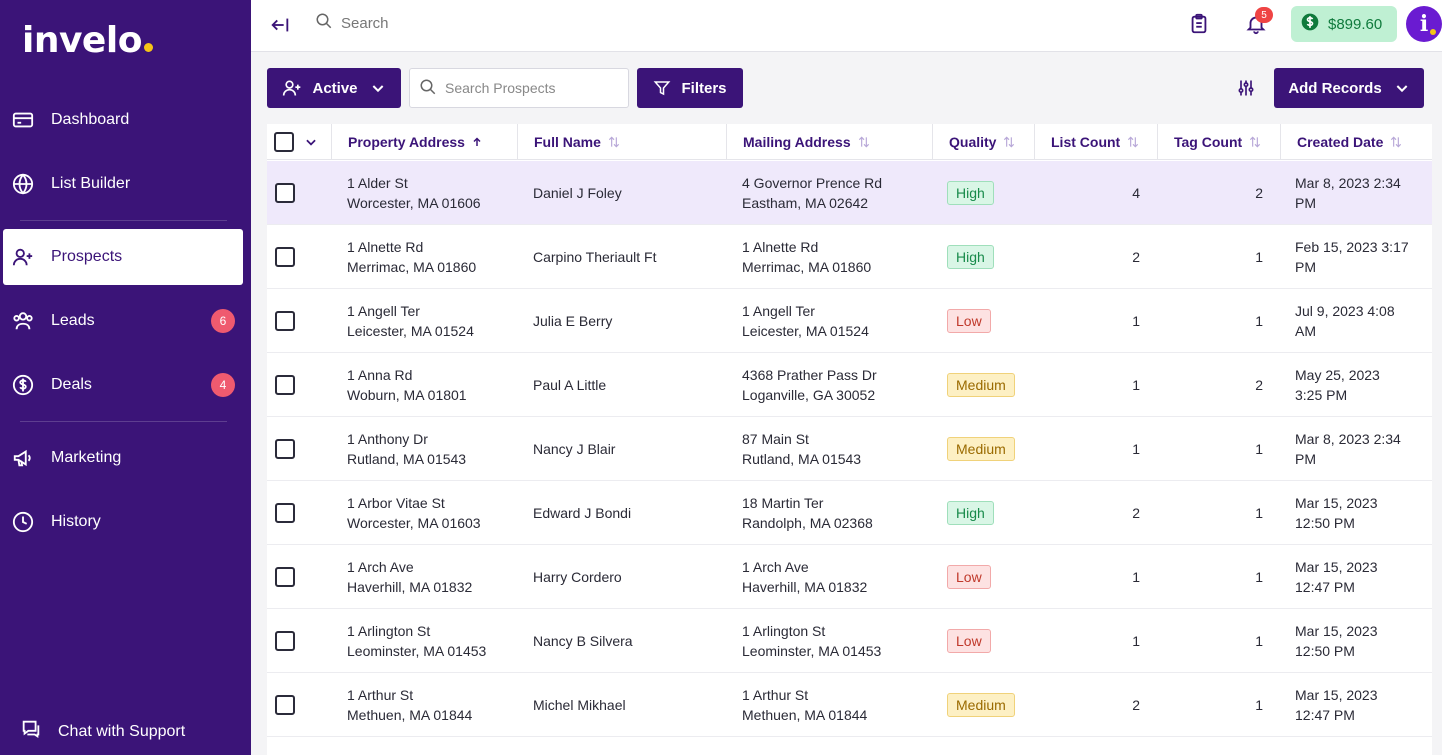 The image size is (1442, 755). Describe the element at coordinates (383, 311) in the screenshot. I see `property-street: 1 Angell Ter` at that location.